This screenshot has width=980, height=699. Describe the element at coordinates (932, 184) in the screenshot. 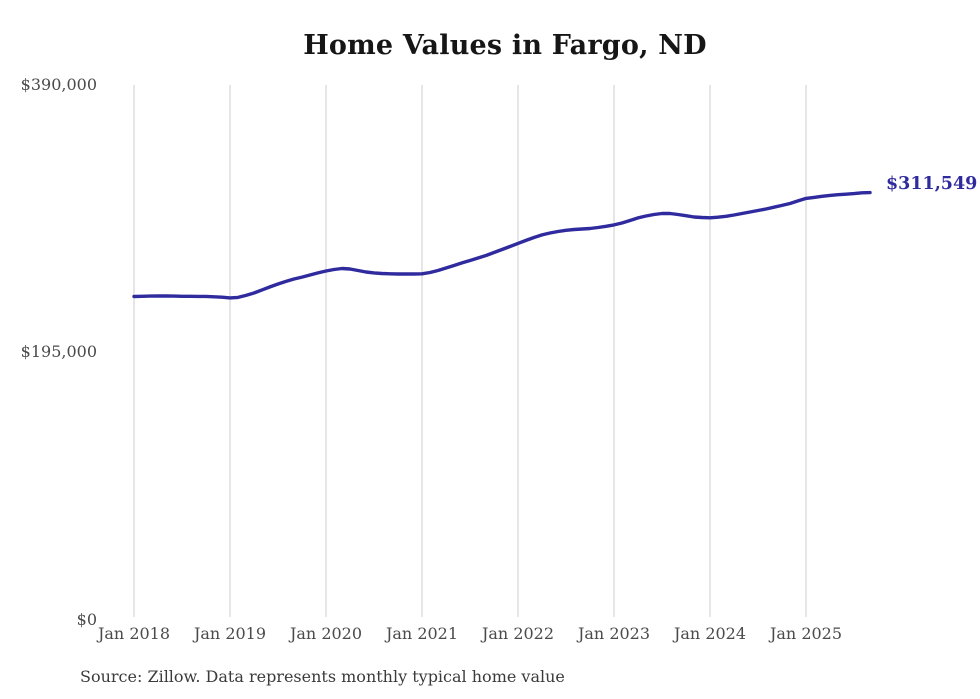

I see `end-value-label: $311,549` at that location.